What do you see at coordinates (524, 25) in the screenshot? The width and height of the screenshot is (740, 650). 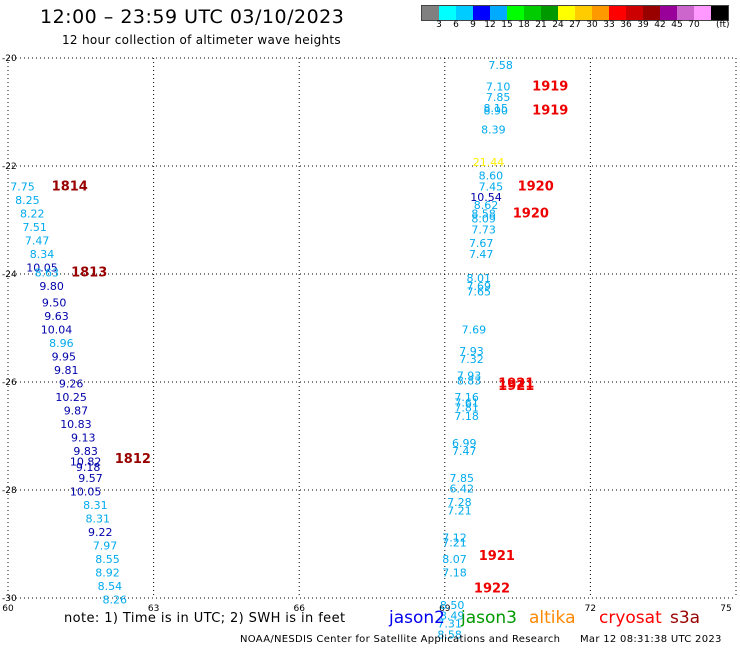 I see `scale-label: 18` at bounding box center [524, 25].